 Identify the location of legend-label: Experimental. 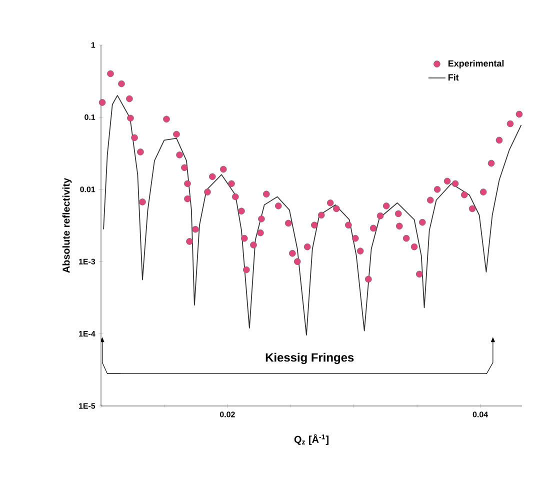
(476, 64).